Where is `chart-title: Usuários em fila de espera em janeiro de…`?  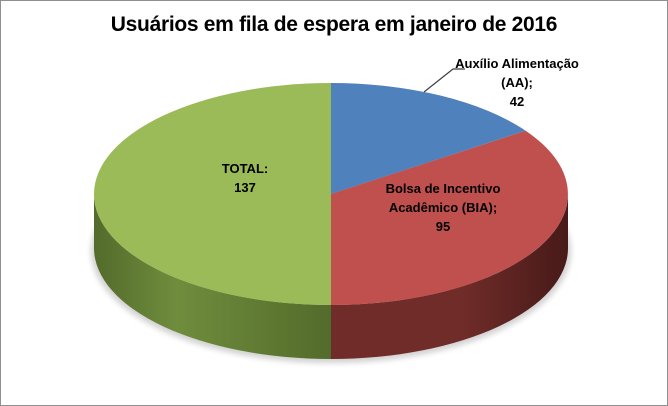
chart-title: Usuários em fila de espera em janeiro de… is located at coordinates (334, 24).